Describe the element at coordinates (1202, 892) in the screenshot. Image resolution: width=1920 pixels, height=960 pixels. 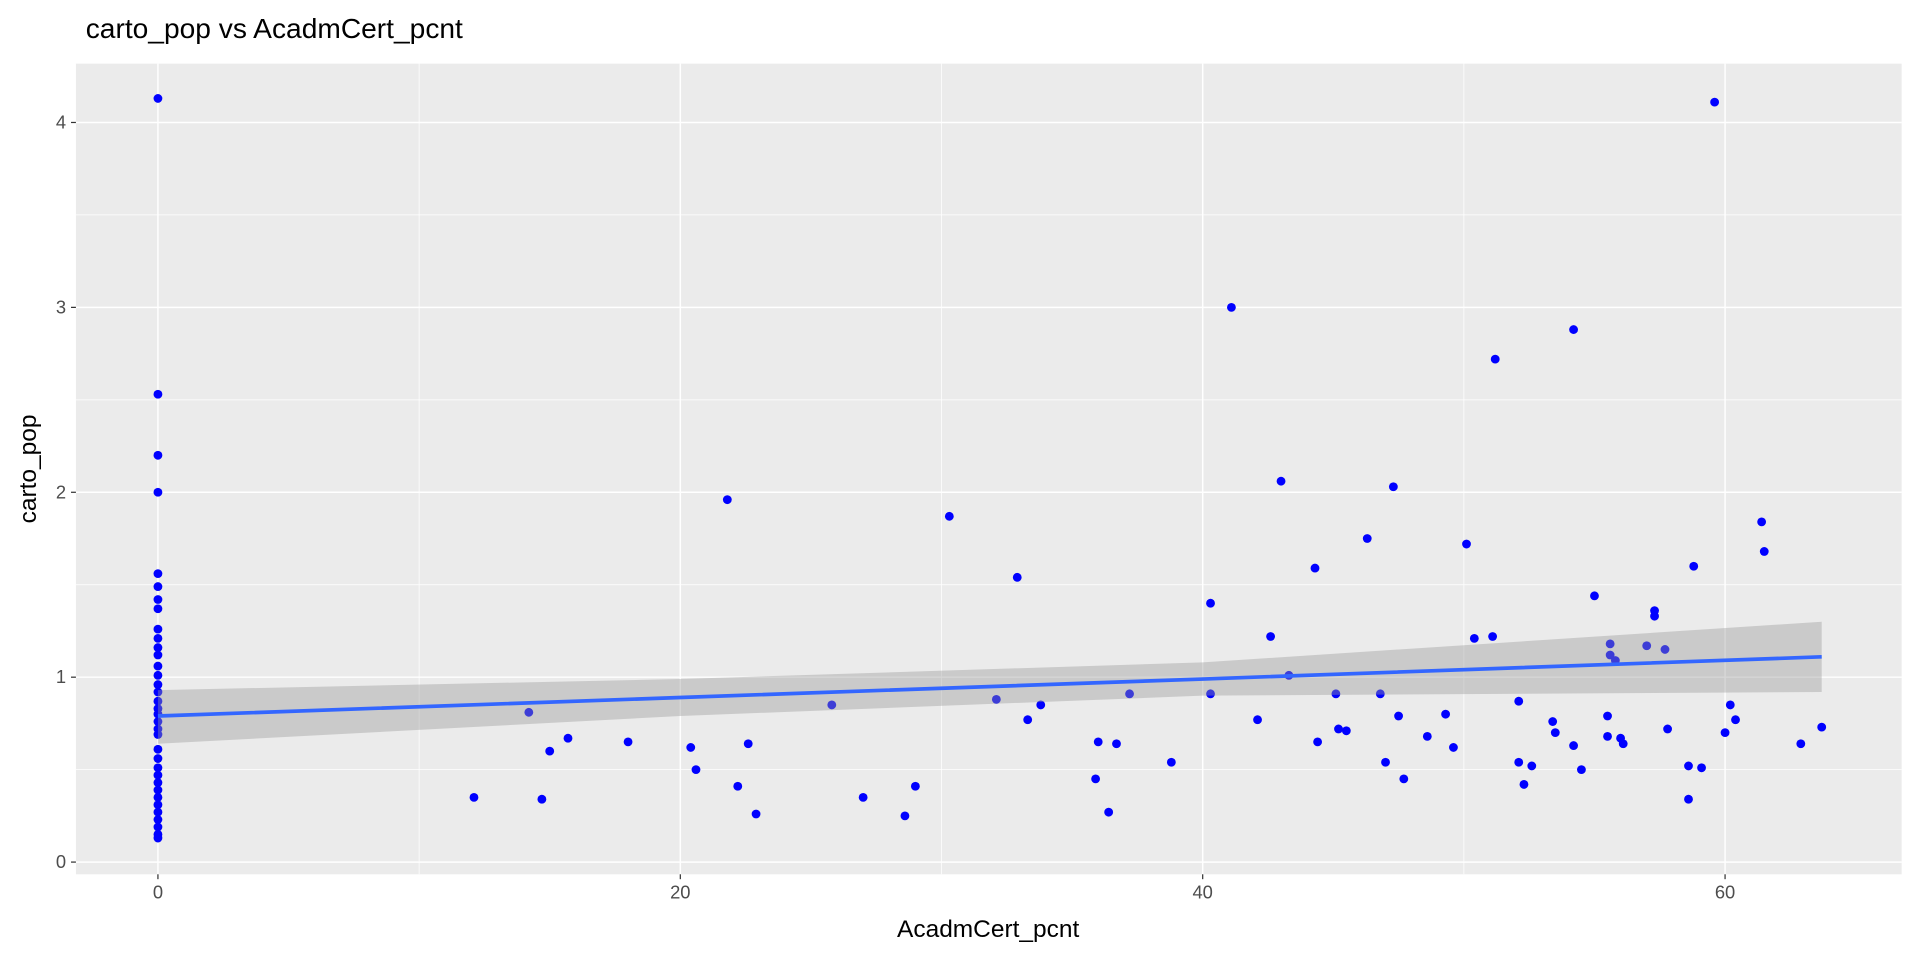
I see `x-tick-label: 40` at that location.